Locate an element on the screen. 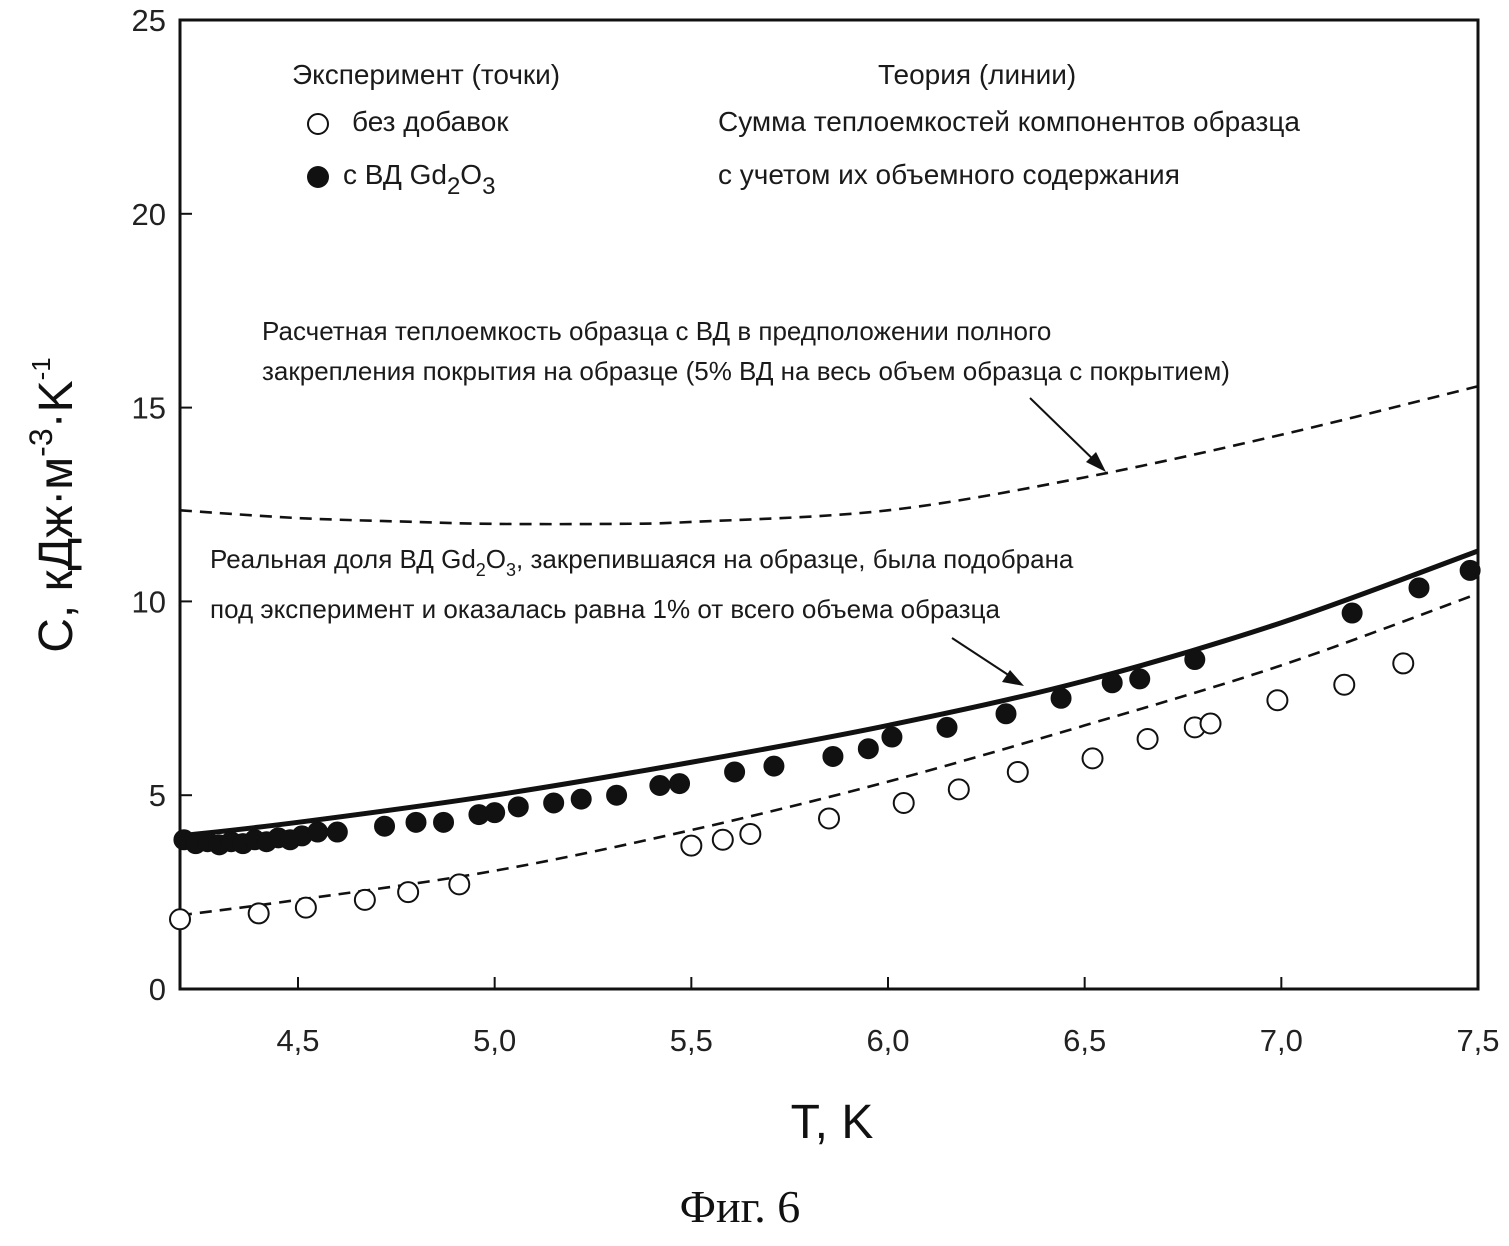 The height and width of the screenshot is (1246, 1509). x-tick-label: 5,5 is located at coordinates (691, 1040).